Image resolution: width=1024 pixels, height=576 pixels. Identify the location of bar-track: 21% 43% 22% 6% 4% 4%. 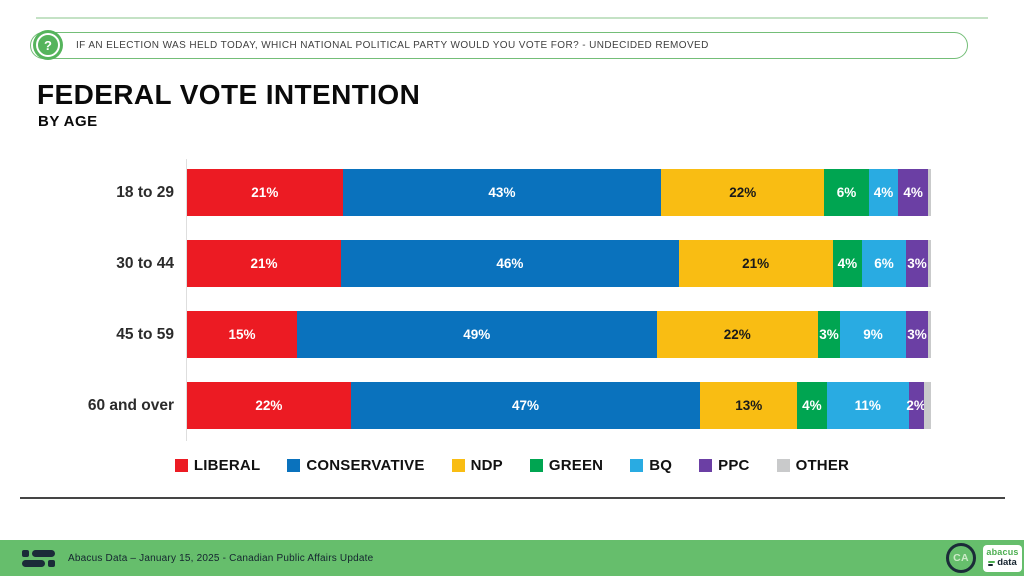
(559, 192).